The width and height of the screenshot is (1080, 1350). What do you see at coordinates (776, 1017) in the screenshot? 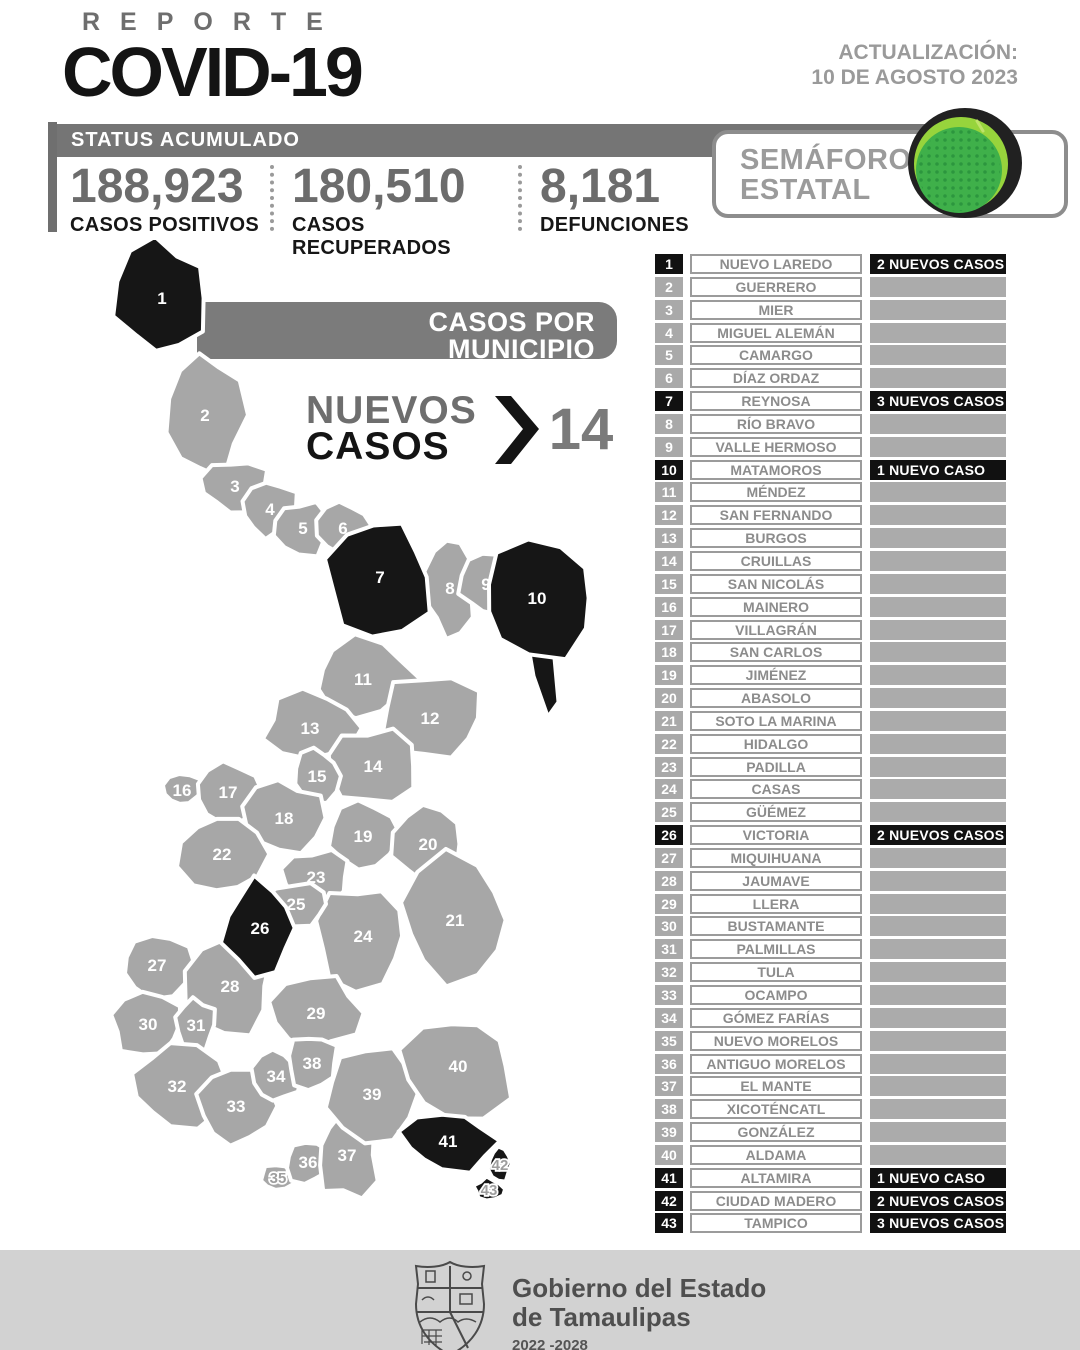
I see `municipio-name: GÓMEZ FARÍAS` at bounding box center [776, 1017].